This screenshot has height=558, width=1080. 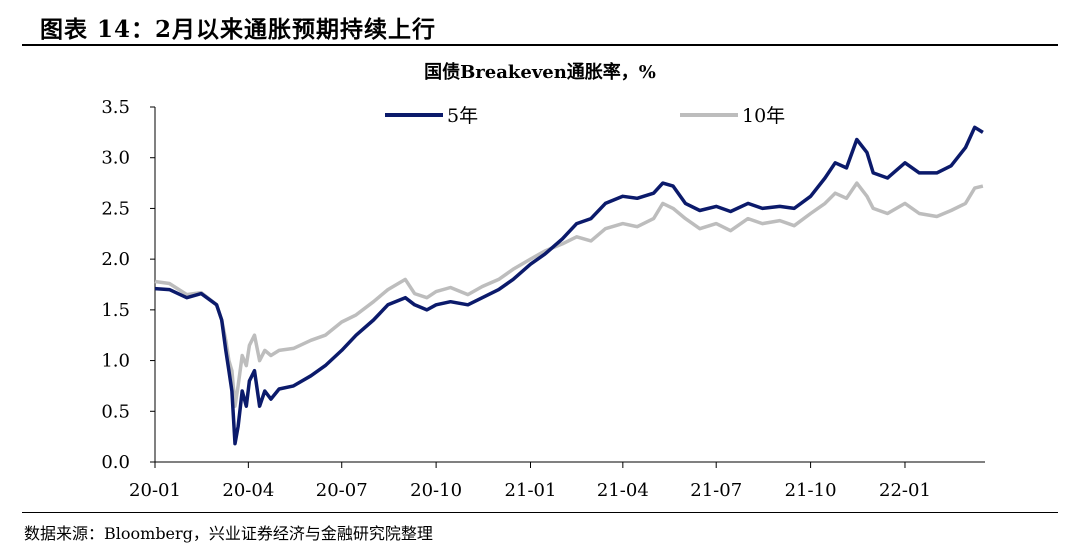 What do you see at coordinates (228, 533) in the screenshot?
I see `source-note: 数据来源：Bloomberg，兴业证券经济与金融研究院整理` at bounding box center [228, 533].